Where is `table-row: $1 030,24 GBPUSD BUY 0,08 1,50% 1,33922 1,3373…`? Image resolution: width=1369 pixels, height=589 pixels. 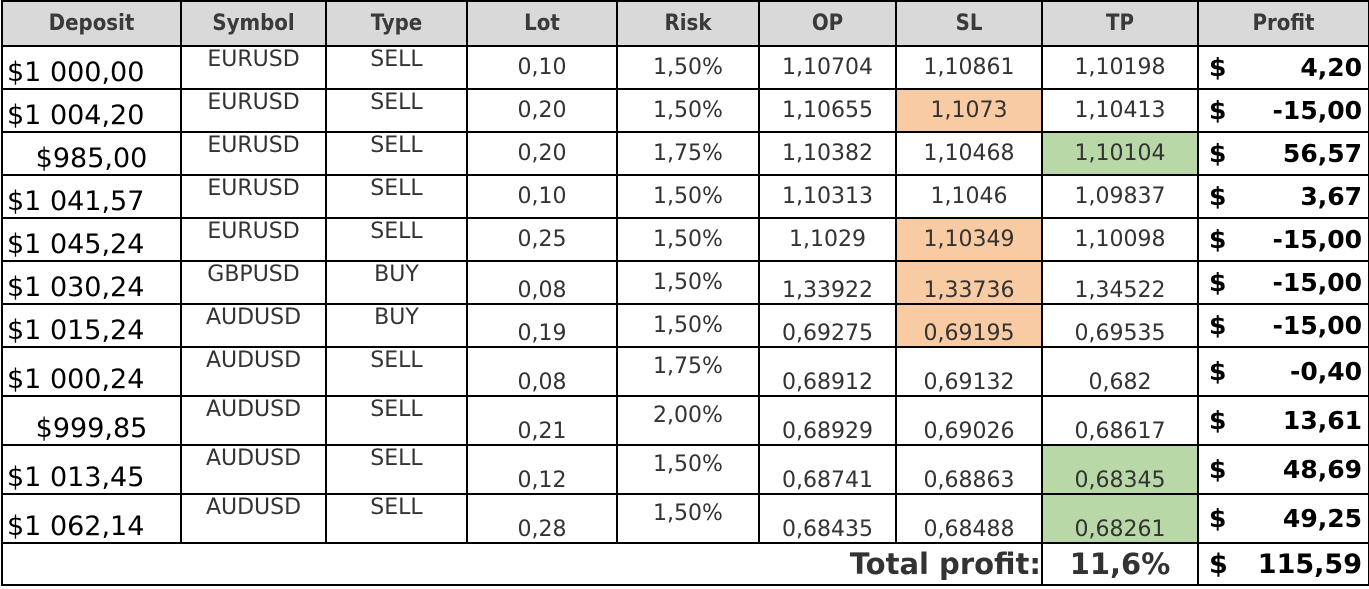 table-row: $1 030,24 GBPUSD BUY 0,08 1,50% 1,33922 1,3373… is located at coordinates (685, 282).